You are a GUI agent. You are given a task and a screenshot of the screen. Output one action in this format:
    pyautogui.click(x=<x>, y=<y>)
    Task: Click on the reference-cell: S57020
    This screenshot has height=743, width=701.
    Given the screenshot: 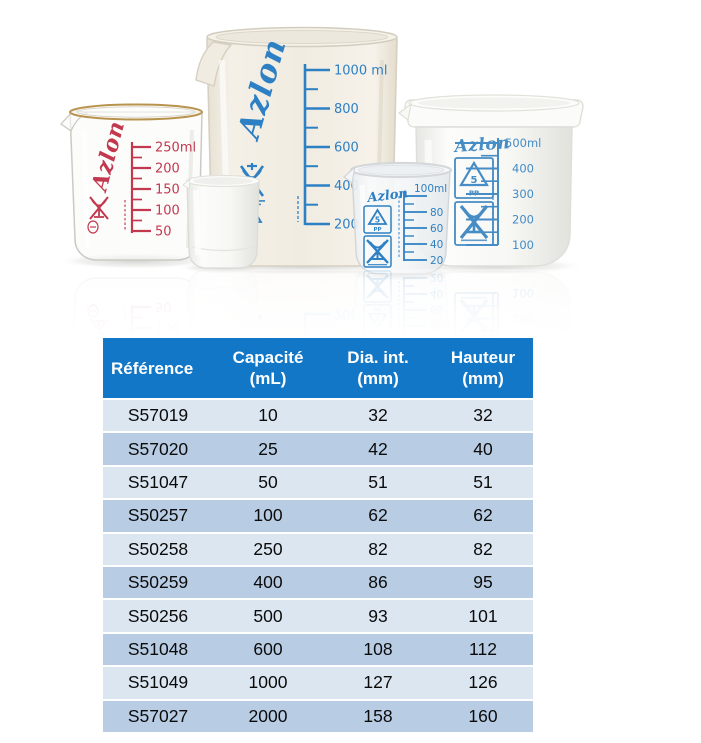 What is the action you would take?
    pyautogui.click(x=158, y=450)
    